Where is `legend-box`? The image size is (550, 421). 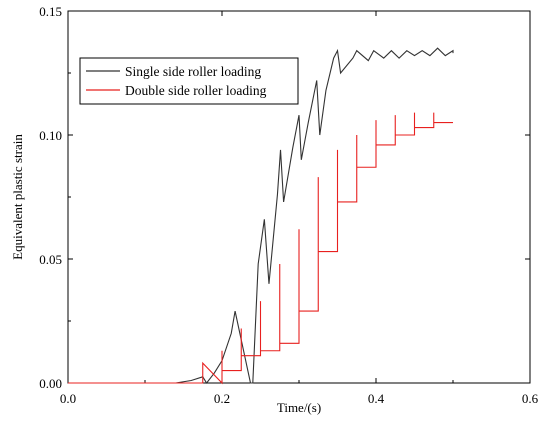 legend-box is located at coordinates (189, 81).